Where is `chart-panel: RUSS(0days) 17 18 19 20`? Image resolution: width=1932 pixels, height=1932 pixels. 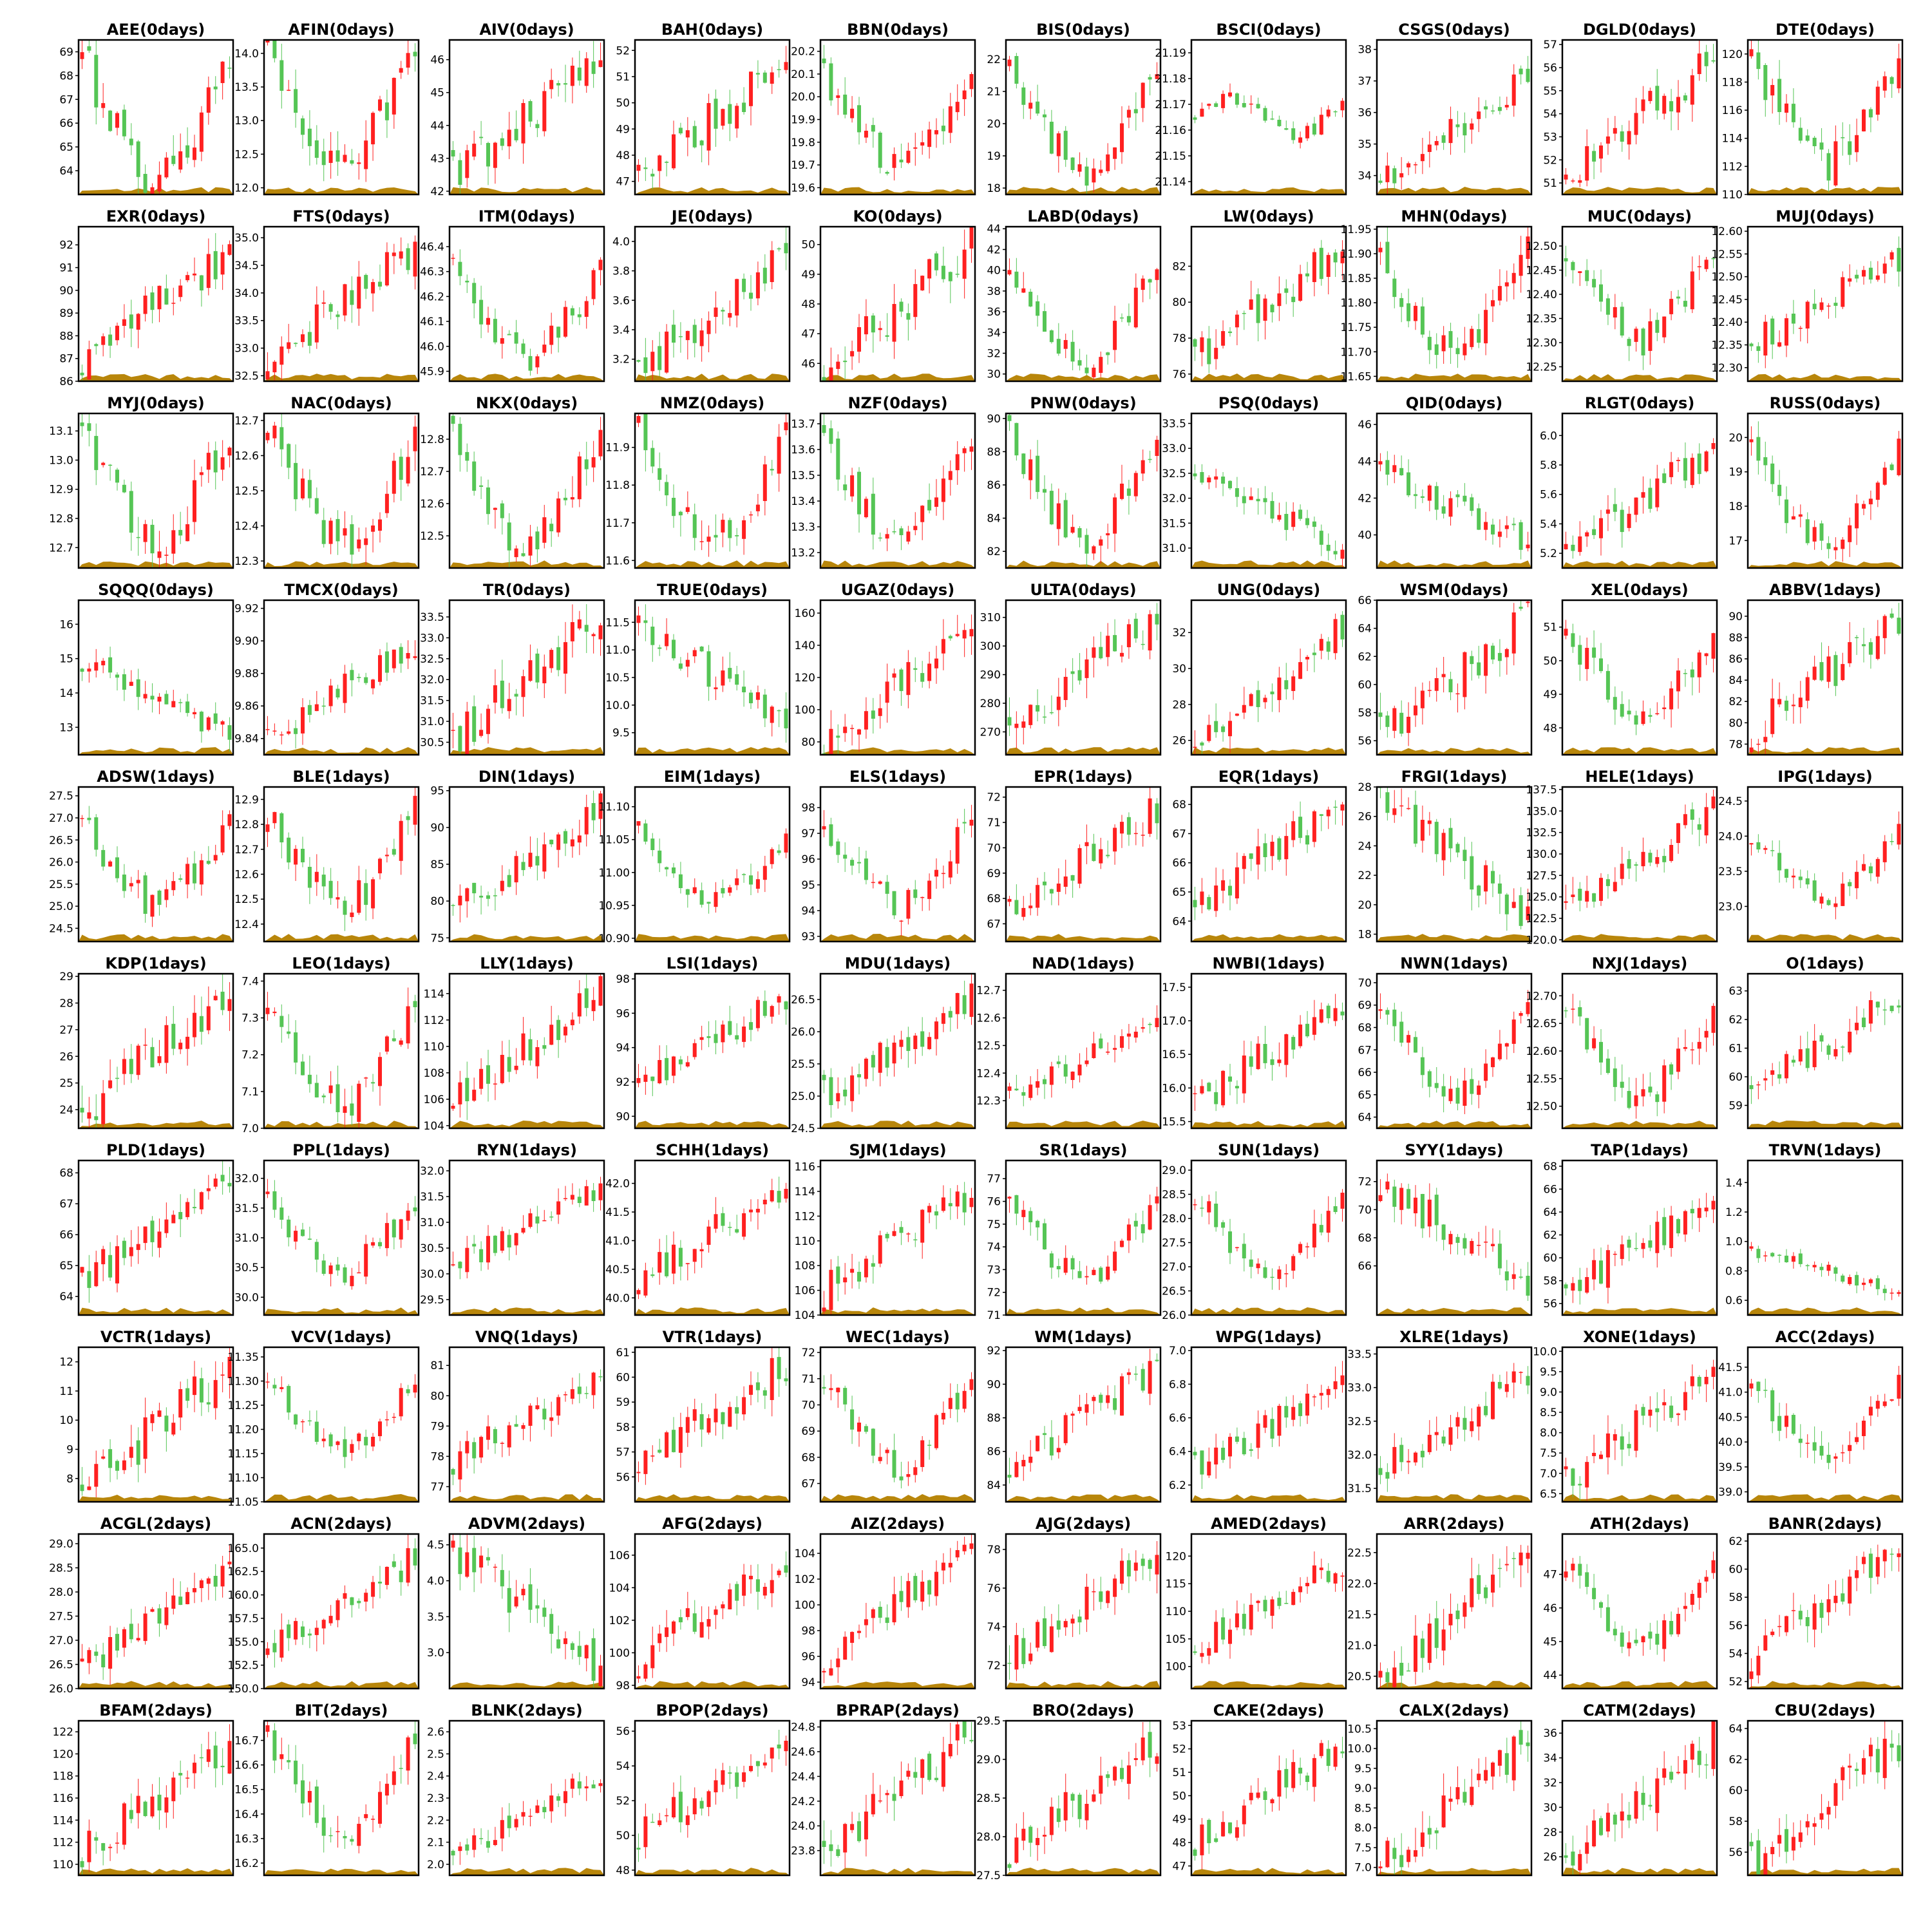 chart-panel: RUSS(0days) 17 18 19 20 is located at coordinates (1816, 484).